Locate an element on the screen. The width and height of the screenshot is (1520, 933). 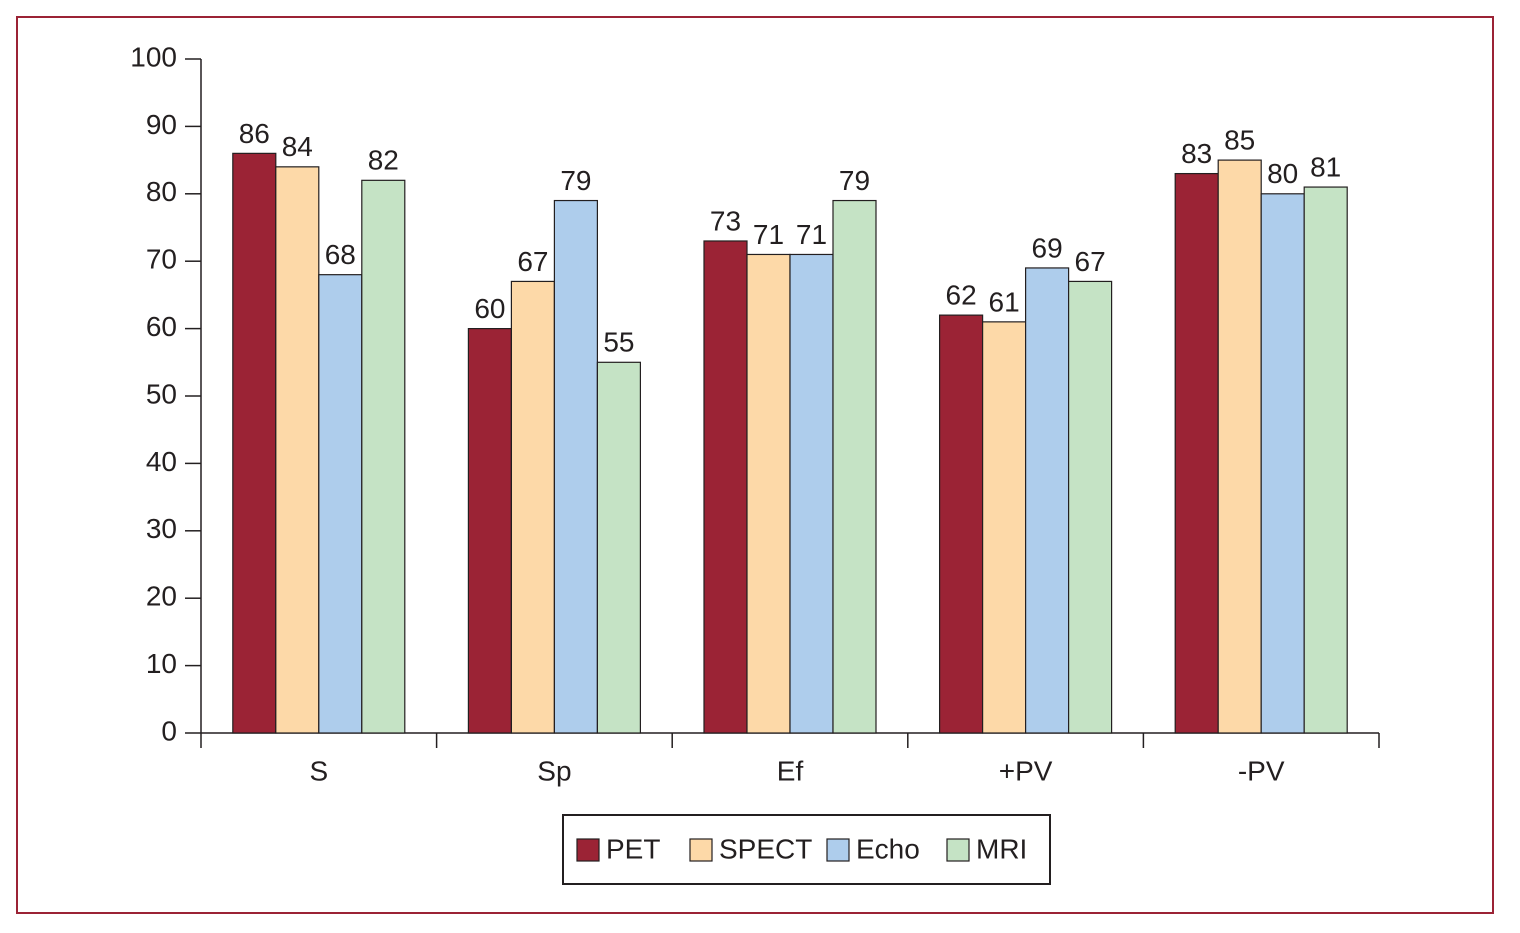
y-tick-label: 50 is located at coordinates (161, 393).